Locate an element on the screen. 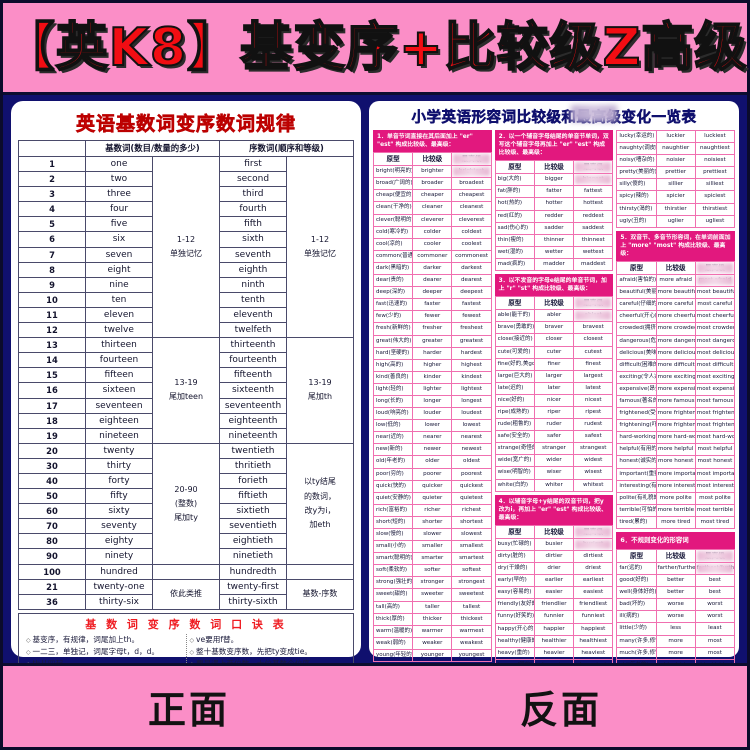 The height and width of the screenshot is (750, 750). table-row: 4 four fourth is located at coordinates (186, 209).